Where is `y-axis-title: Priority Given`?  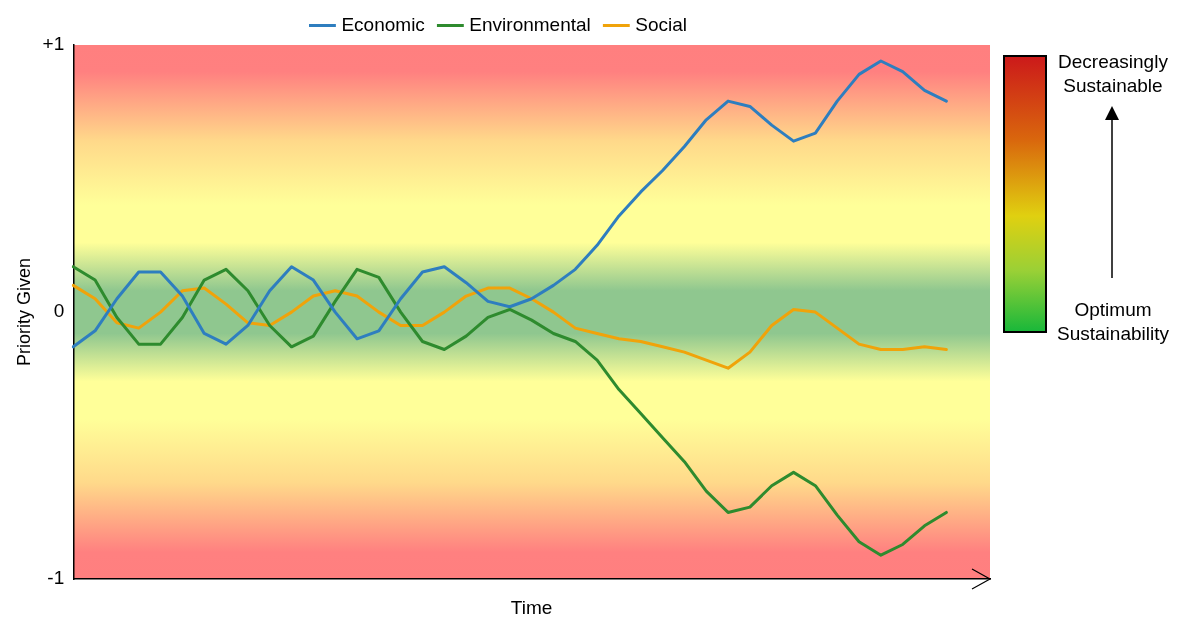
y-axis-title: Priority Given is located at coordinates (23, 312).